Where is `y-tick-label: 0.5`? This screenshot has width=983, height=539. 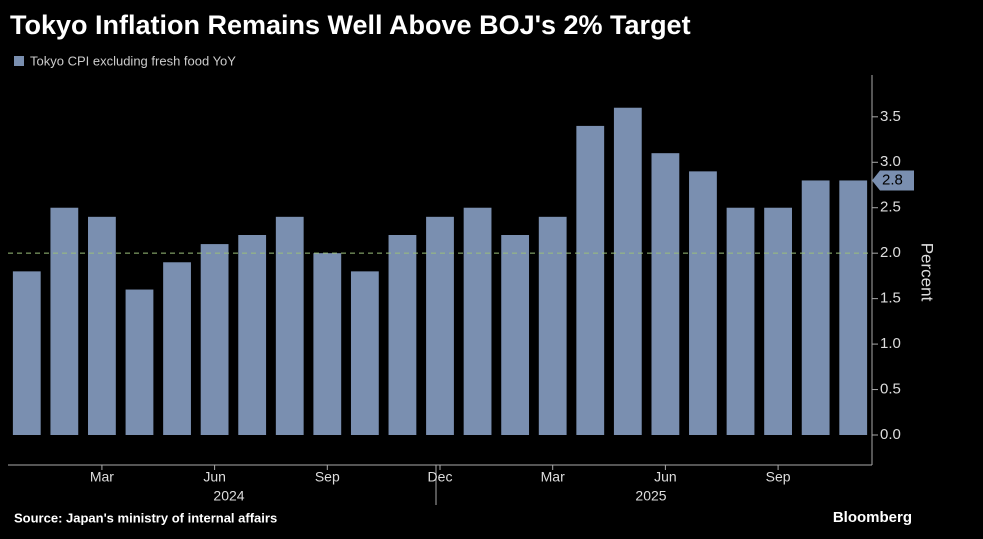 y-tick-label: 0.5 is located at coordinates (890, 389).